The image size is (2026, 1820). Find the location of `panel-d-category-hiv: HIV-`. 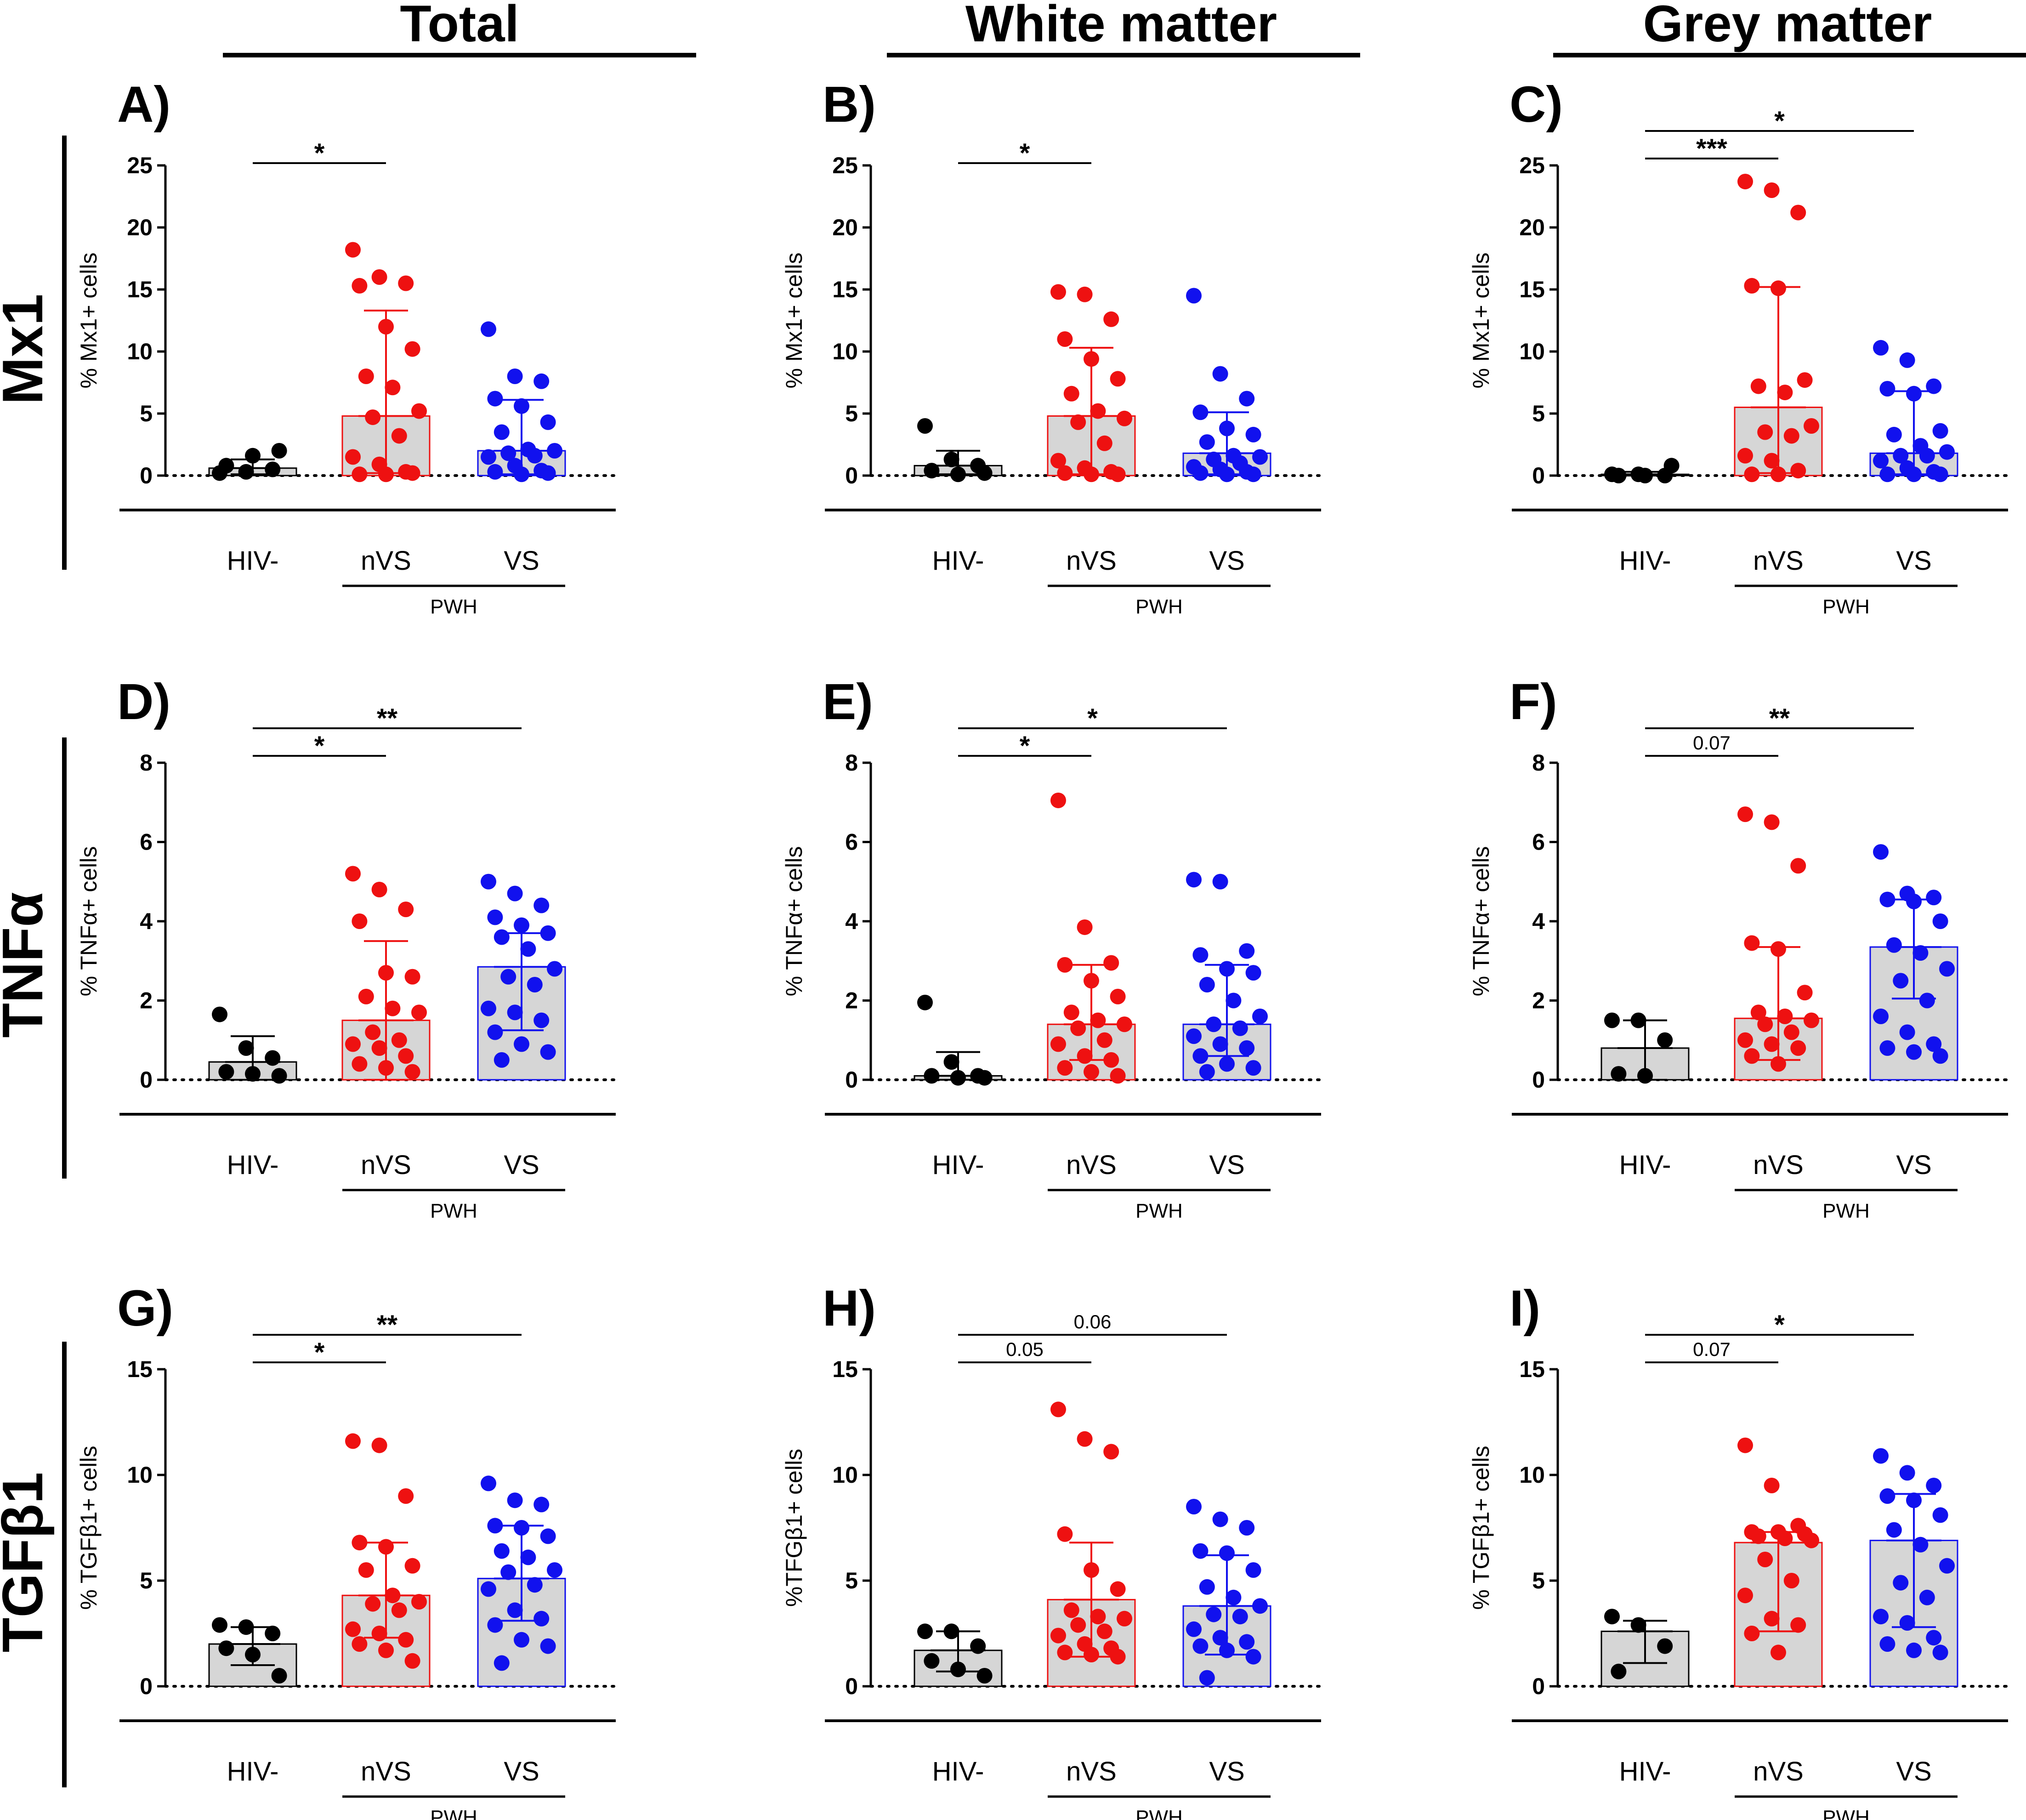

panel-d-category-hiv: HIV- is located at coordinates (253, 1165).